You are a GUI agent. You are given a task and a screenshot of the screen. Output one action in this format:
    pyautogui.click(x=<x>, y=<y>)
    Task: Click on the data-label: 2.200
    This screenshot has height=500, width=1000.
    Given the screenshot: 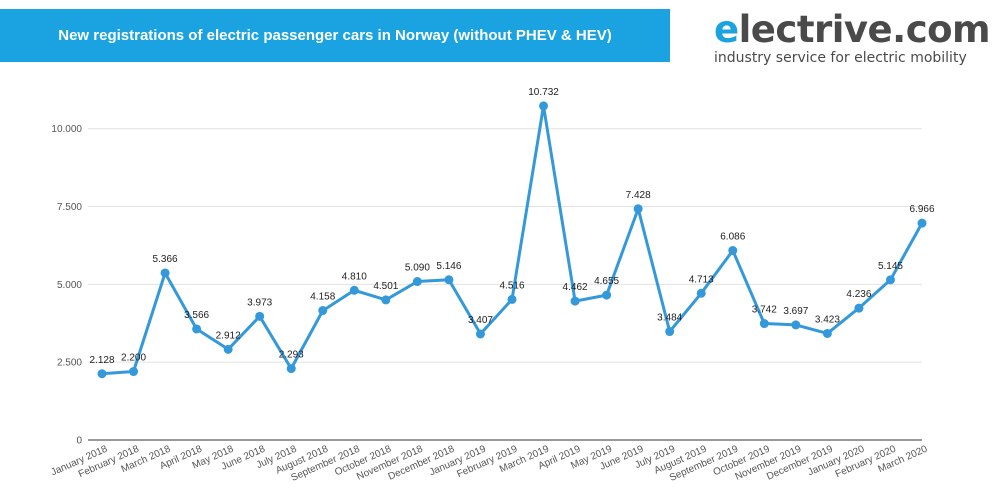 What is the action you would take?
    pyautogui.click(x=133, y=358)
    